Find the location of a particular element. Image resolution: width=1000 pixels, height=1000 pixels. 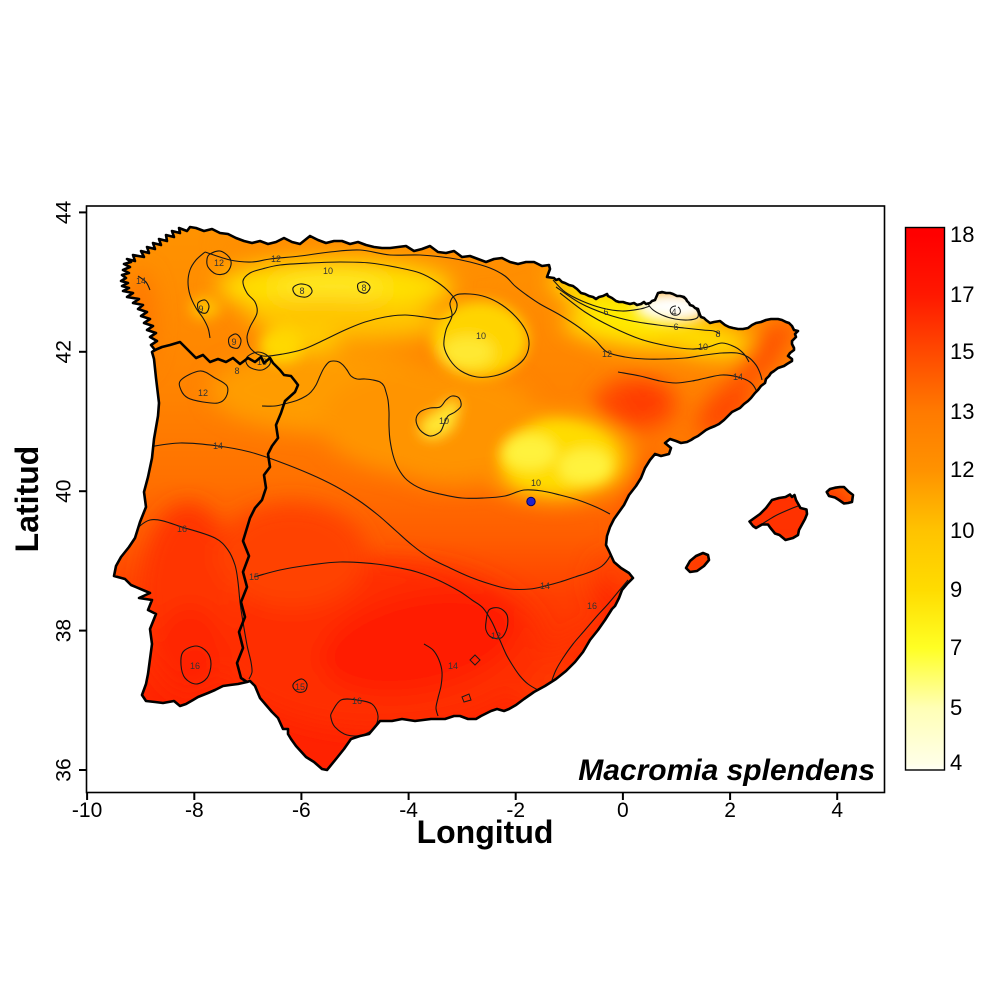

svg-text: -4 is located at coordinates (408, 810).